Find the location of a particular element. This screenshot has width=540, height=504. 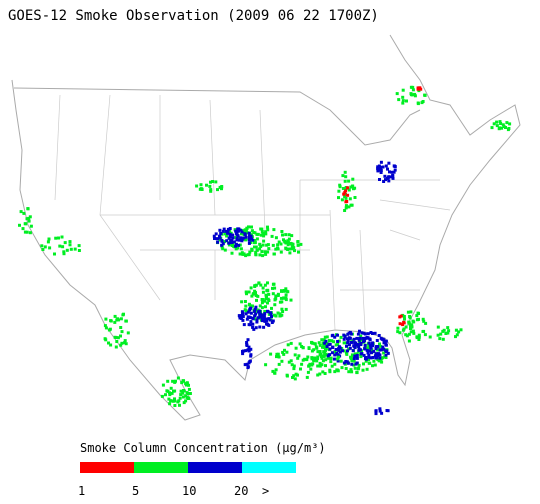

legend-swatch is located at coordinates (107, 467).